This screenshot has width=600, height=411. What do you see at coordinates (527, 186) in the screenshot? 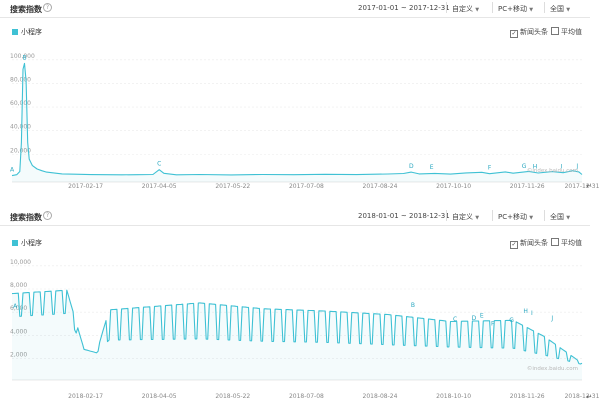
I see `x-tick-label: 2017-11-26` at bounding box center [527, 186].